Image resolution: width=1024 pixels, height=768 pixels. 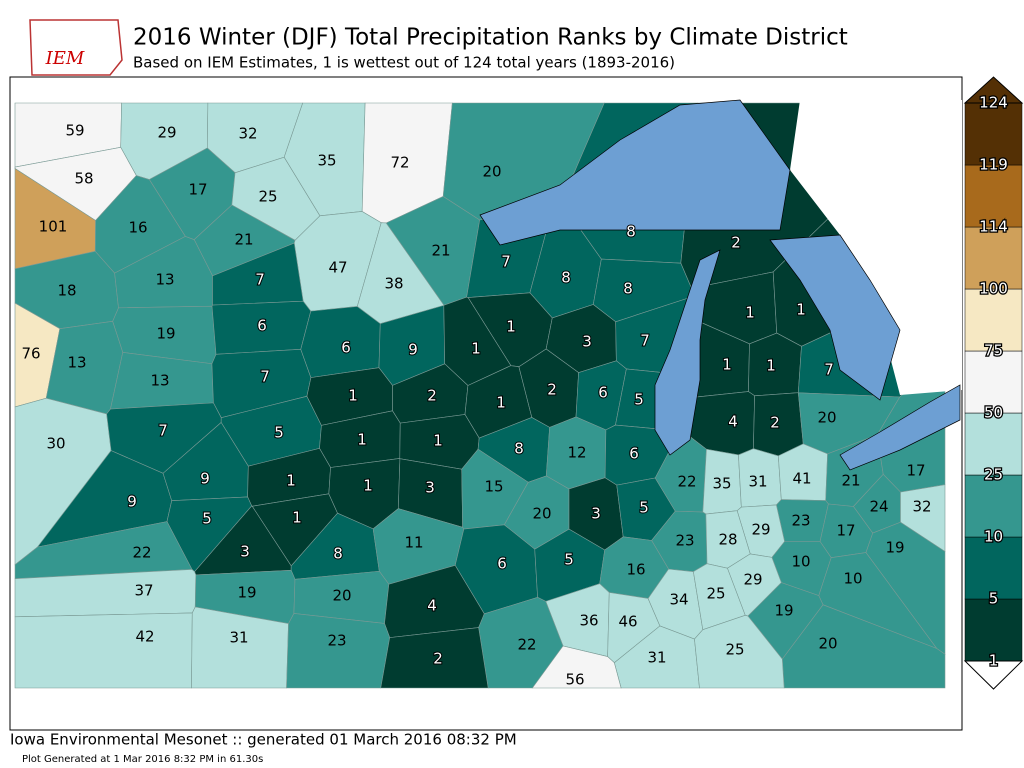 What do you see at coordinates (399, 163) in the screenshot?
I see `district-label: 72` at bounding box center [399, 163].